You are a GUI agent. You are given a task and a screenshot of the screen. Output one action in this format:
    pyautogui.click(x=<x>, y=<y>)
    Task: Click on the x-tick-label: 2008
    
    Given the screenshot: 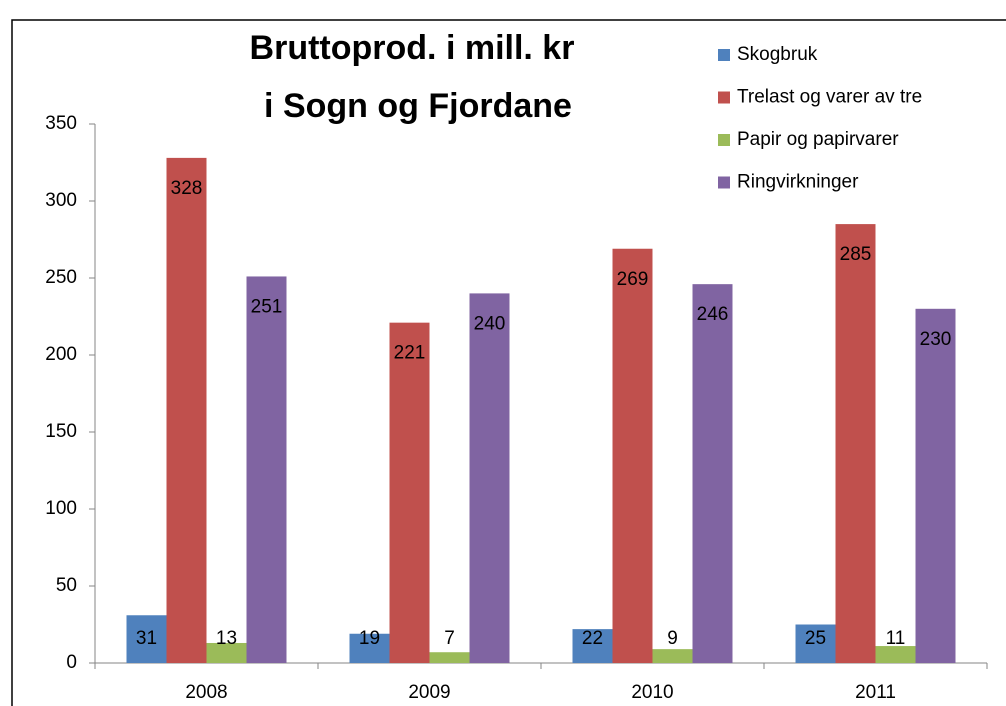 What is the action you would take?
    pyautogui.click(x=206, y=692)
    